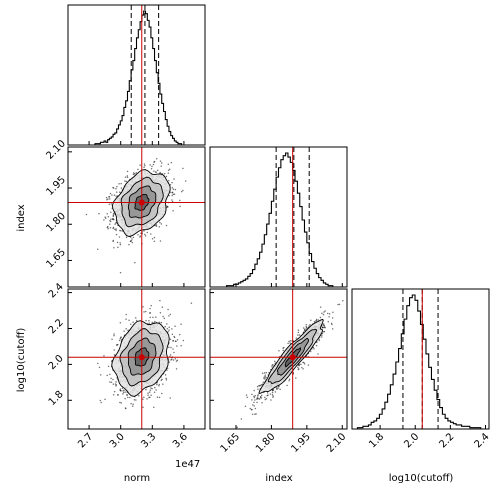  I want to click on x-tick-label-index-0: 1.65, so click(231, 443).